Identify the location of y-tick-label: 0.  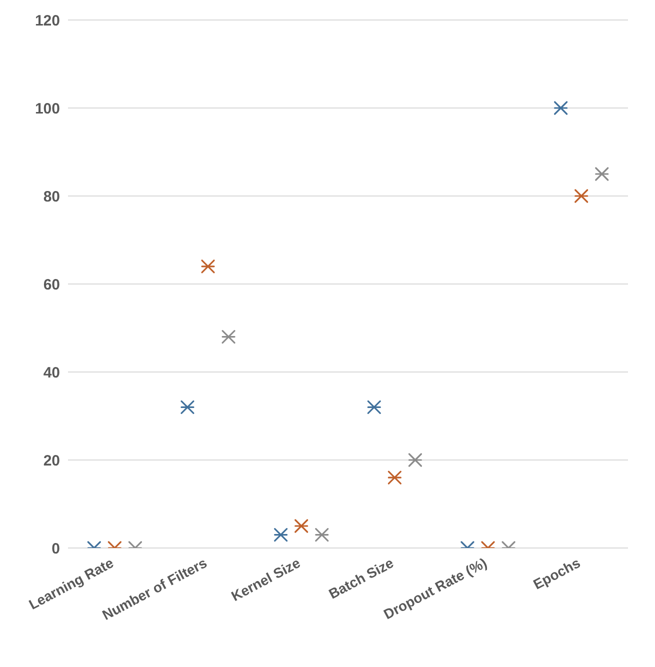
(56, 549).